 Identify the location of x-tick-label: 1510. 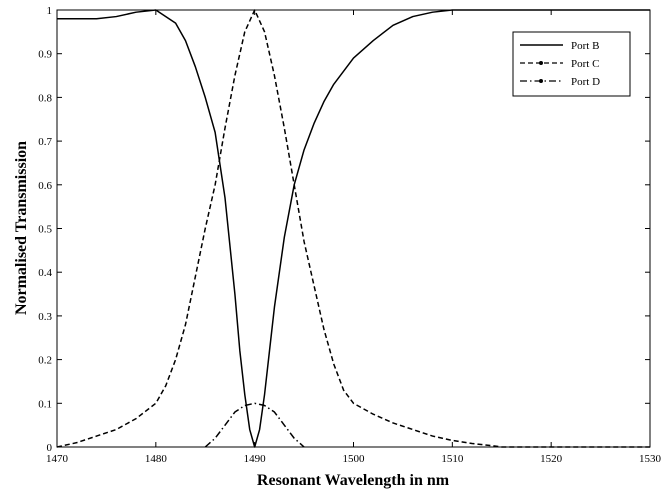
(452, 459).